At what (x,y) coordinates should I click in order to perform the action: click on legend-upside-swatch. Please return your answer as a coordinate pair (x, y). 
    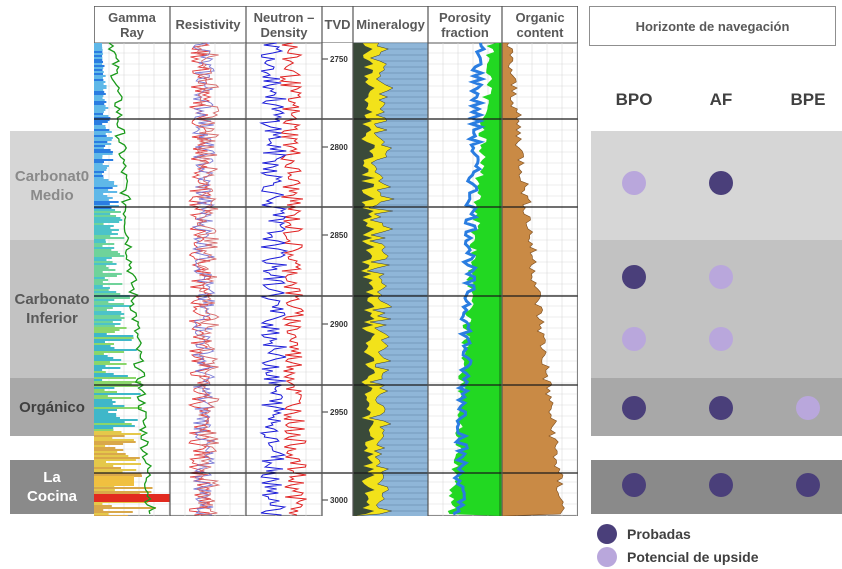
    Looking at the image, I should click on (607, 557).